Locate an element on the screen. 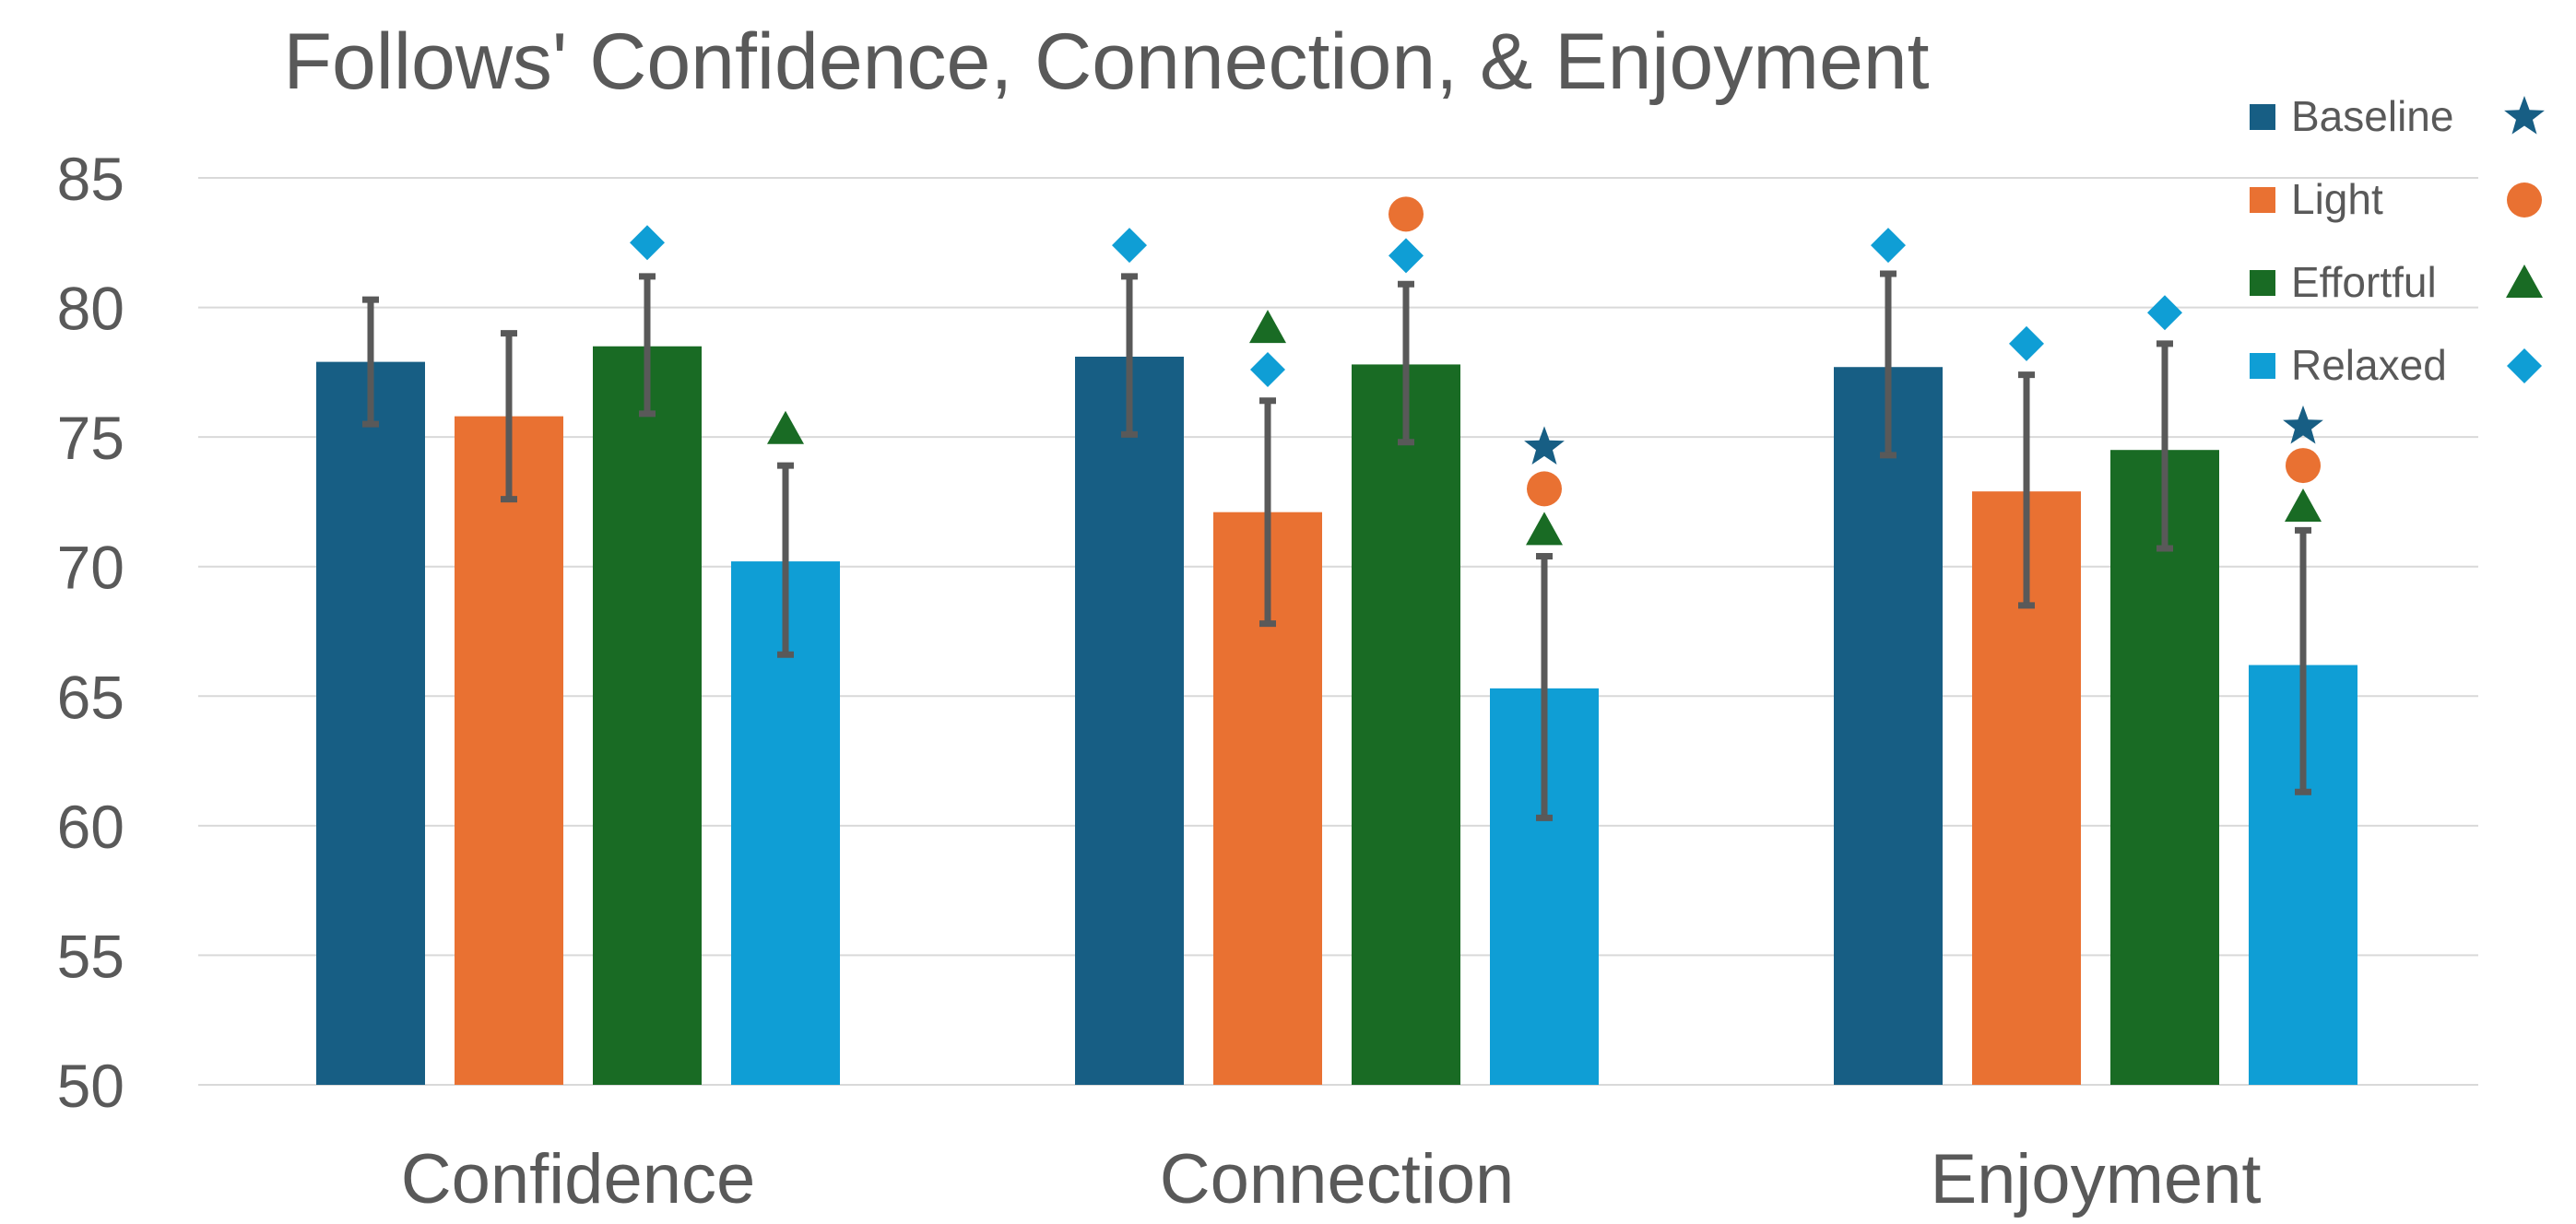 This screenshot has height=1224, width=2576. bar-baseline-connection is located at coordinates (1129, 720).